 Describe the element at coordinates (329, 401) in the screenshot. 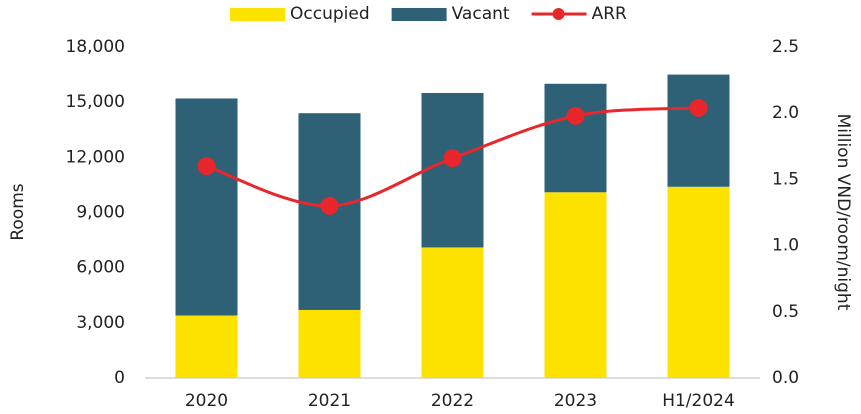

I see `x-tick-label: 2021` at that location.